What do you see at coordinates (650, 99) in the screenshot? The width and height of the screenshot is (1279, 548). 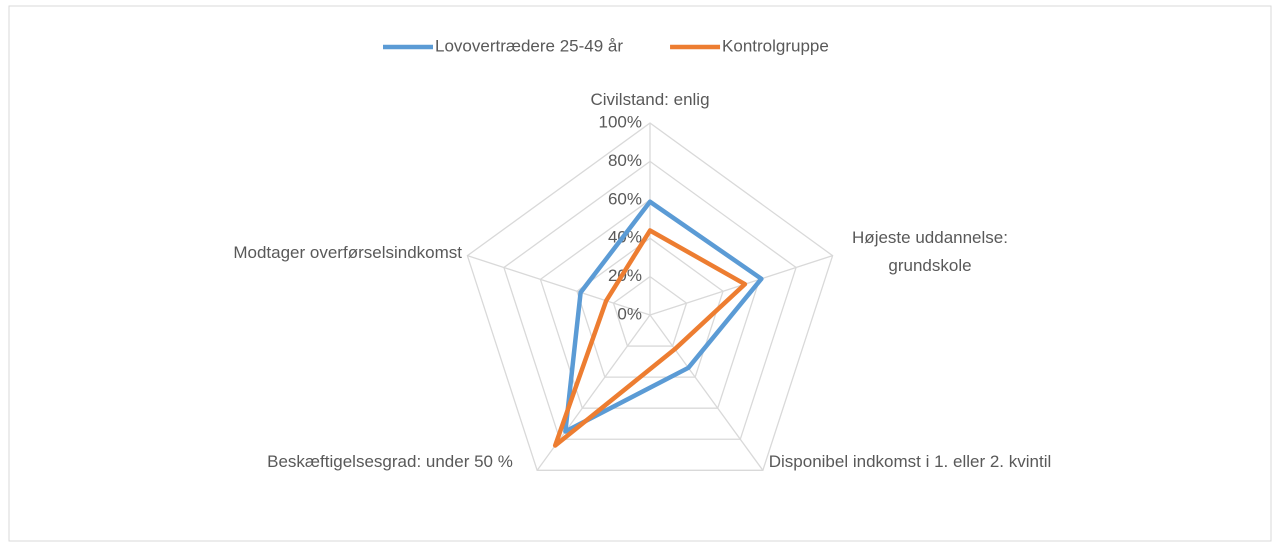 I see `category-label: Civilstand: enlig` at bounding box center [650, 99].